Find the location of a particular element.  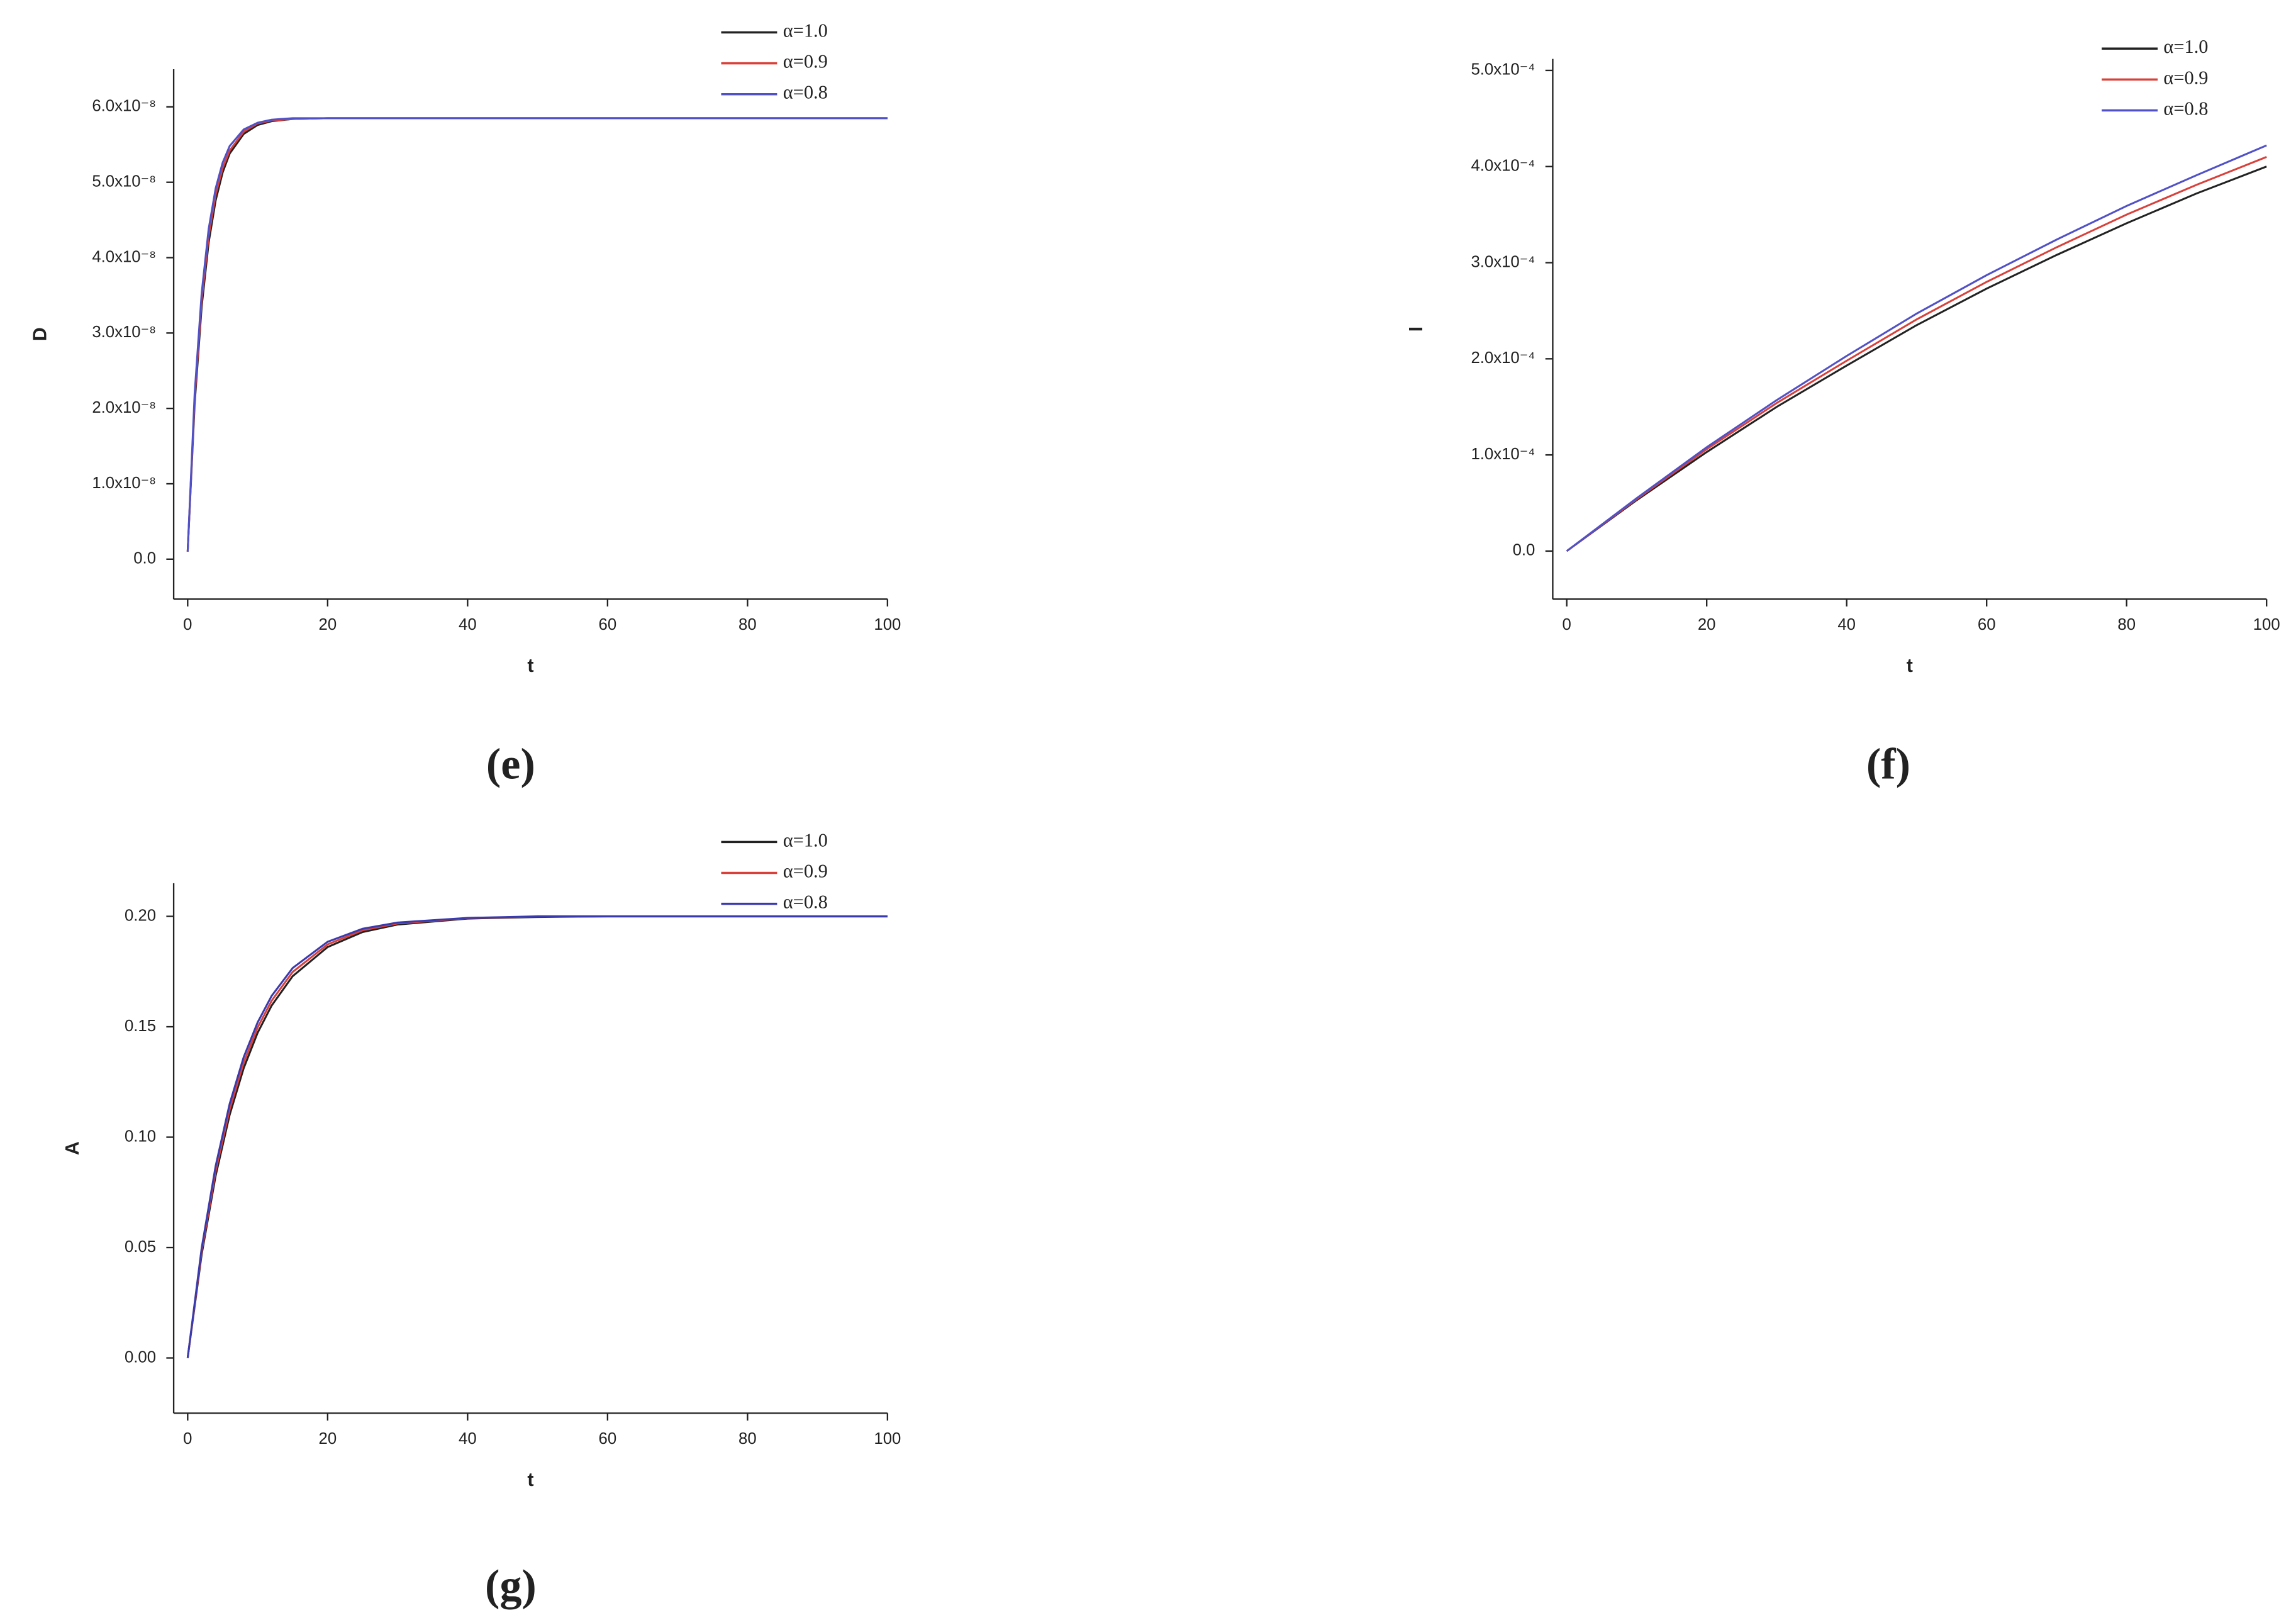

y-tick-label: 4.0x10⁻⁸ is located at coordinates (124, 256).